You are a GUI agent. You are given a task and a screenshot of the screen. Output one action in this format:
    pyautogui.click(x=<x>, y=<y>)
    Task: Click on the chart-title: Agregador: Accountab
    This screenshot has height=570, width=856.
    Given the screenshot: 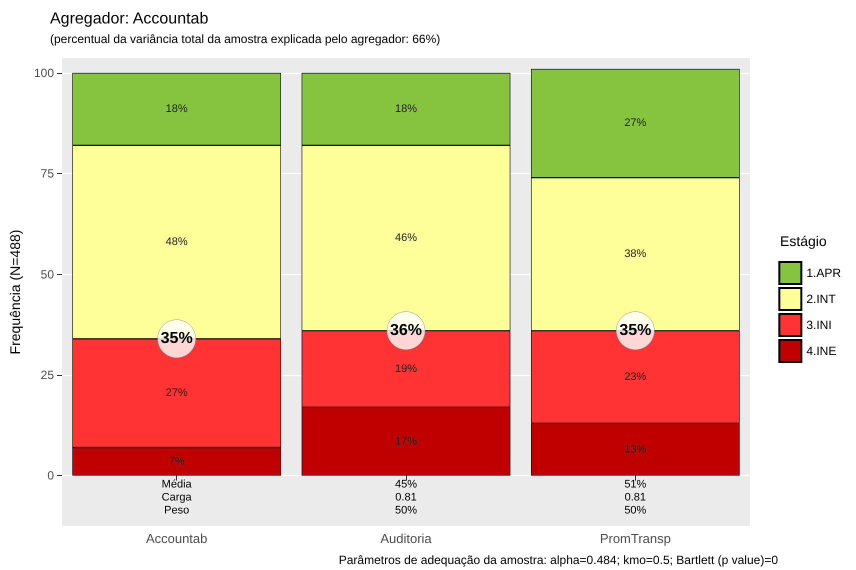 What is the action you would take?
    pyautogui.click(x=129, y=19)
    